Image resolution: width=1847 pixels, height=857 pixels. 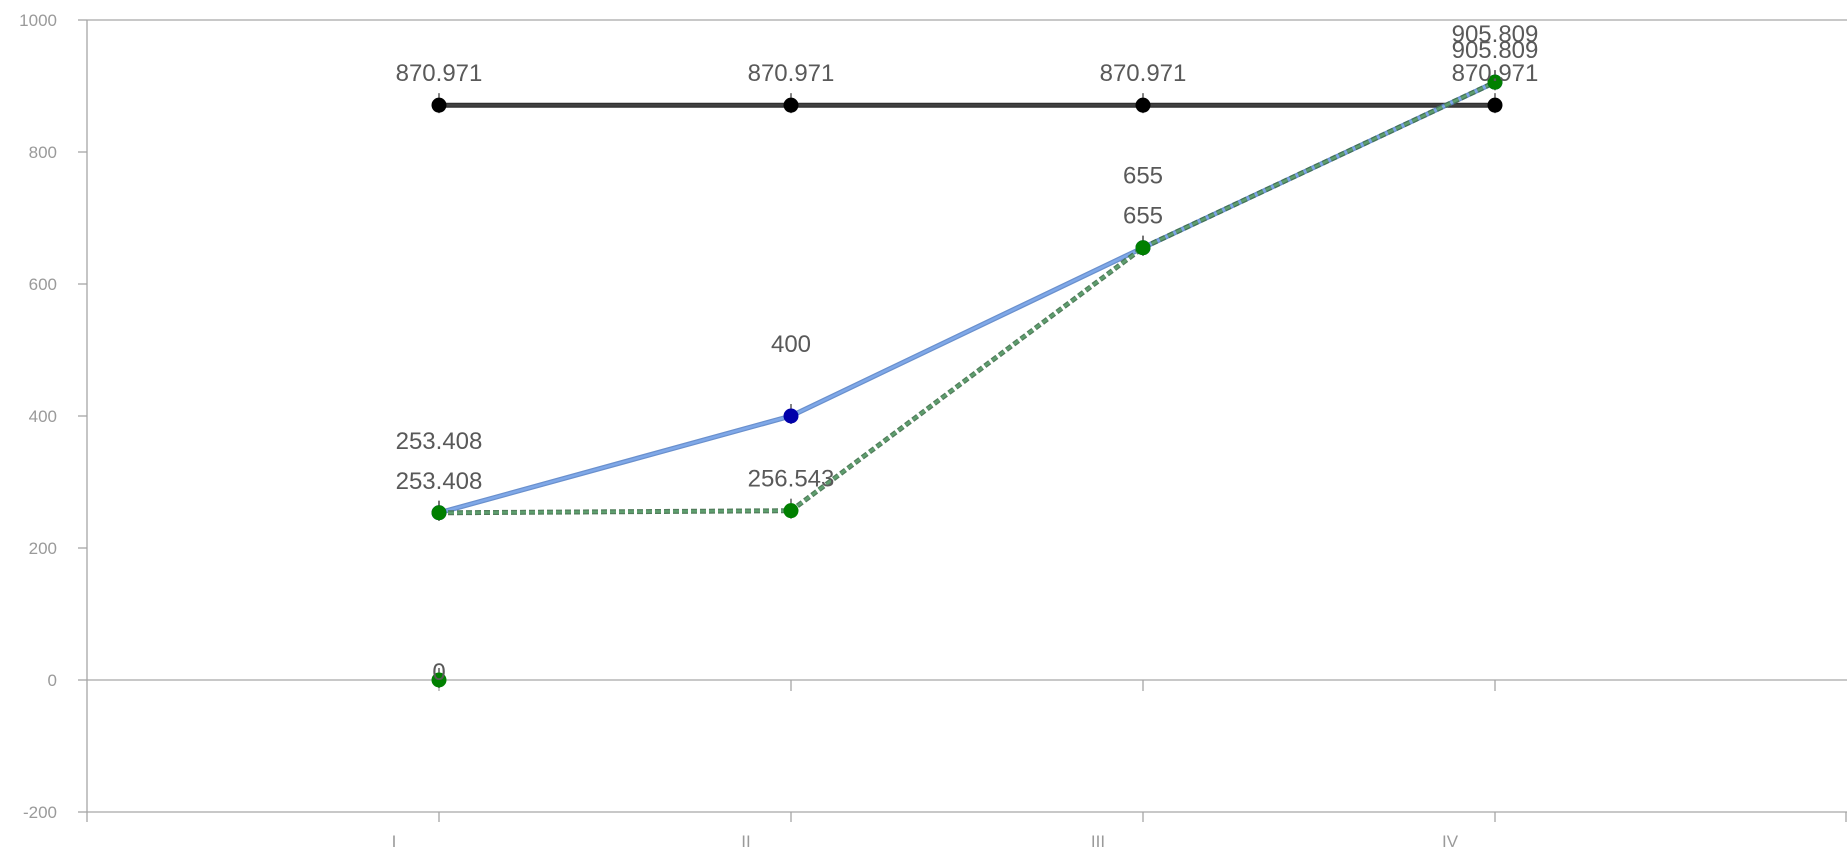 What do you see at coordinates (745, 841) in the screenshot?
I see `x-tick-label: II` at bounding box center [745, 841].